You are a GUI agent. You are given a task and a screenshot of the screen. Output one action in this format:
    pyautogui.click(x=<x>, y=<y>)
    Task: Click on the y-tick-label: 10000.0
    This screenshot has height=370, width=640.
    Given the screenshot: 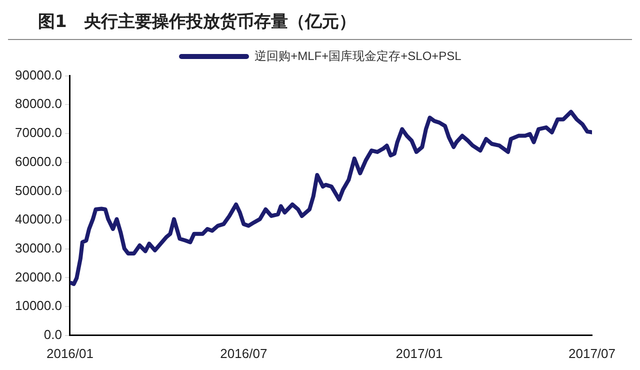 What is the action you would take?
    pyautogui.click(x=38, y=306)
    